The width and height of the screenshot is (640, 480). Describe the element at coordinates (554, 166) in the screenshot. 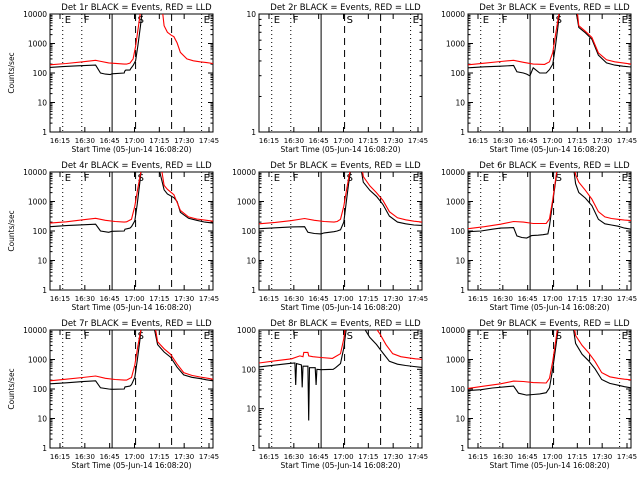

I see `chart-title: Det 6r BLACK = Events, RED = LLD` at that location.